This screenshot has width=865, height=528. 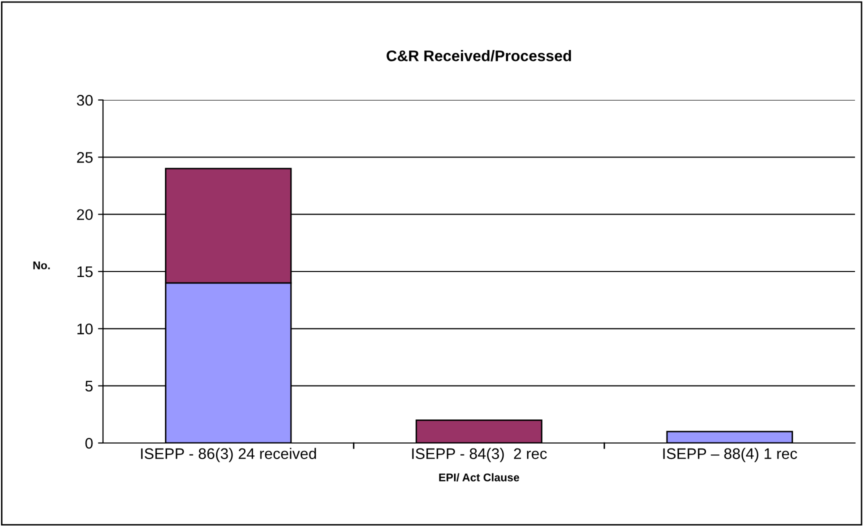 I want to click on x-tick-label: ISEPP - 84(3) 2 rec, so click(x=479, y=455).